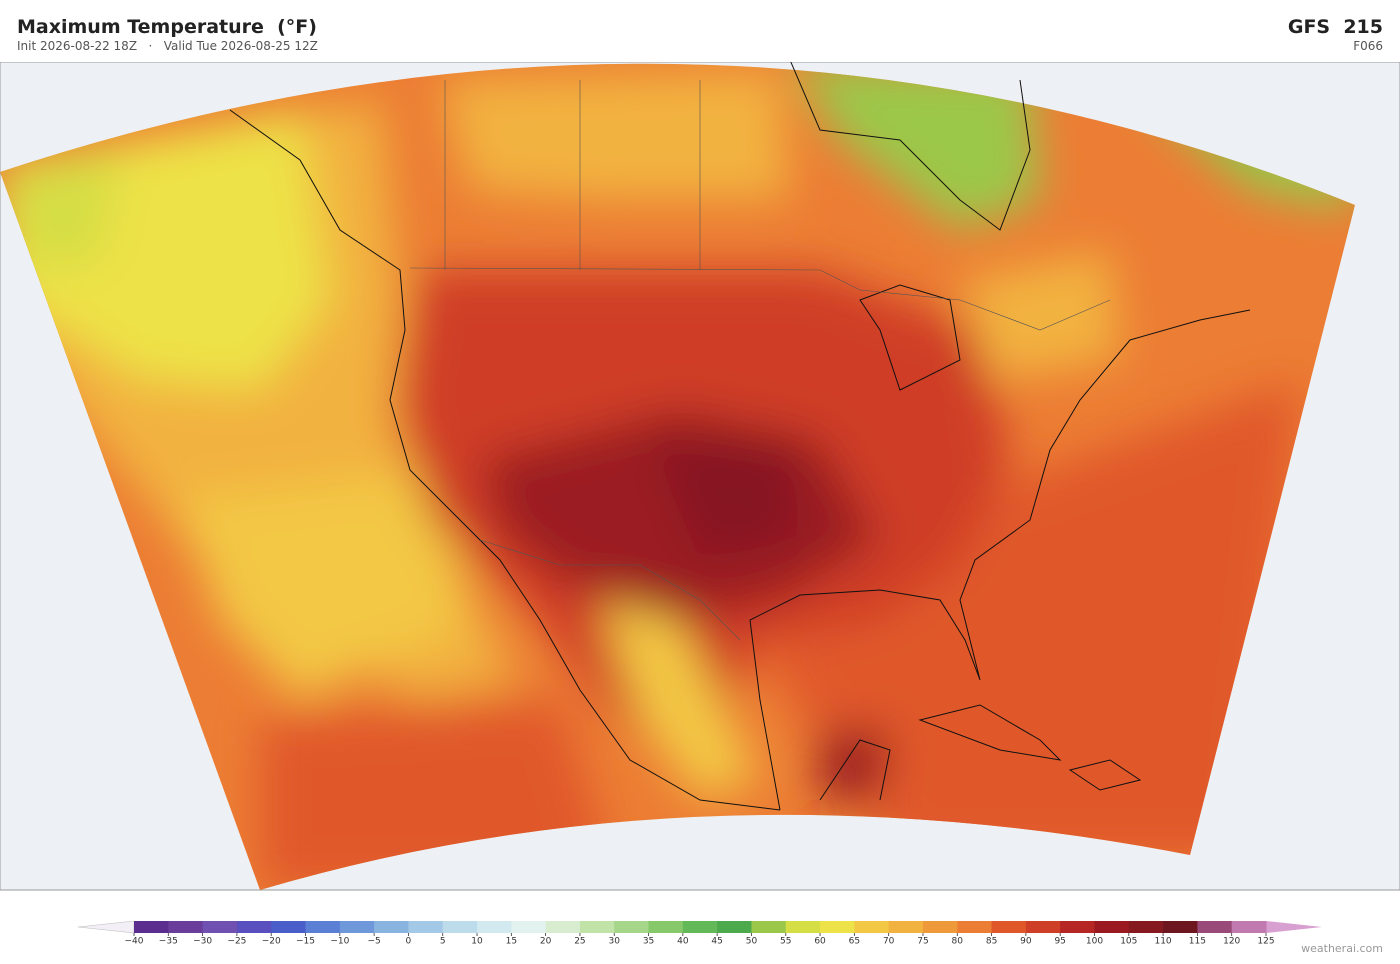  I want to click on colorbar-tick-label: −15, so click(305, 942).